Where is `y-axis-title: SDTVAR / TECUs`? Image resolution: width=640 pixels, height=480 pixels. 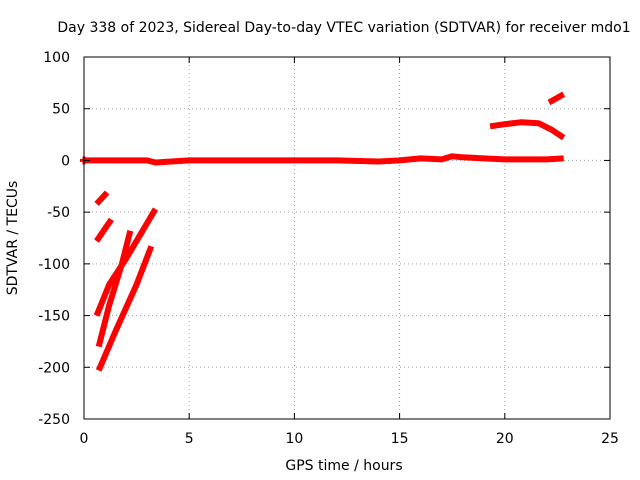
y-axis-title: SDTVAR / TECUs is located at coordinates (13, 238).